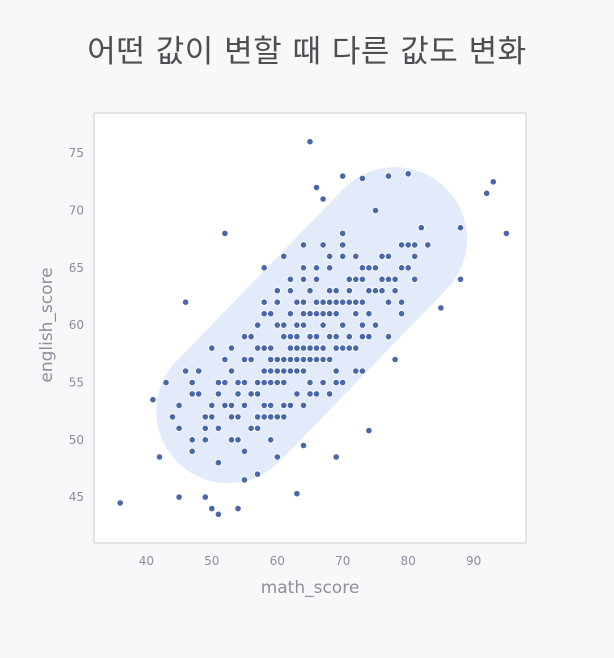  I want to click on y-tick-label: 60, so click(76, 325).